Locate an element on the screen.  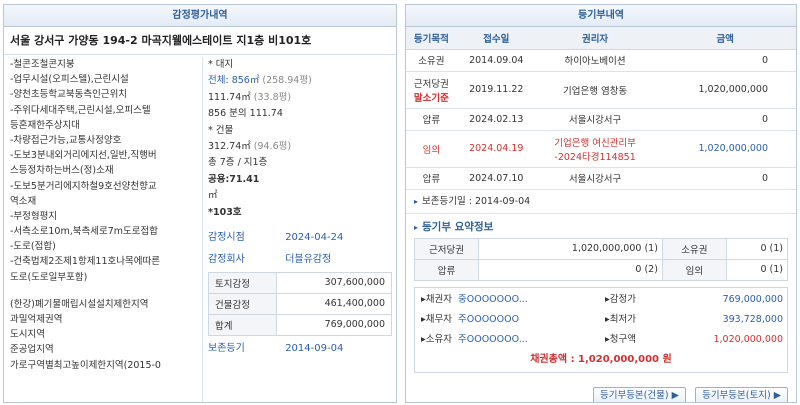
preserve-note: ▸ 보존등기일 : 2014-09-04 is located at coordinates (601, 202).